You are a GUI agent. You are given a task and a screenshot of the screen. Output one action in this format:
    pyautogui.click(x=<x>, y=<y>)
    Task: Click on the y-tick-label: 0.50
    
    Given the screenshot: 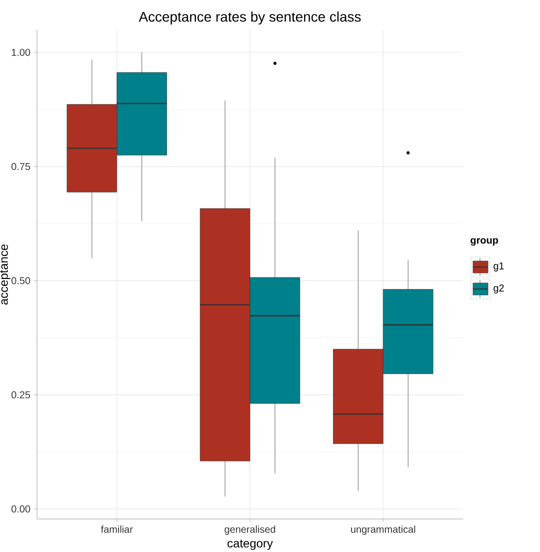 What is the action you would take?
    pyautogui.click(x=20, y=280)
    